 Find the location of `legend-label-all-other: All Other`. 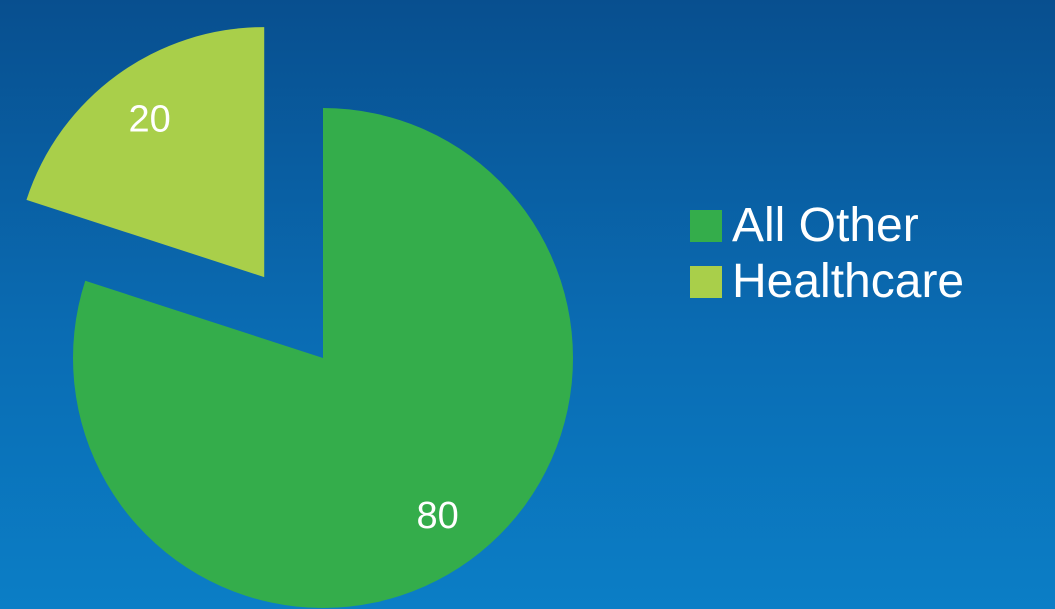

legend-label-all-other: All Other is located at coordinates (825, 225).